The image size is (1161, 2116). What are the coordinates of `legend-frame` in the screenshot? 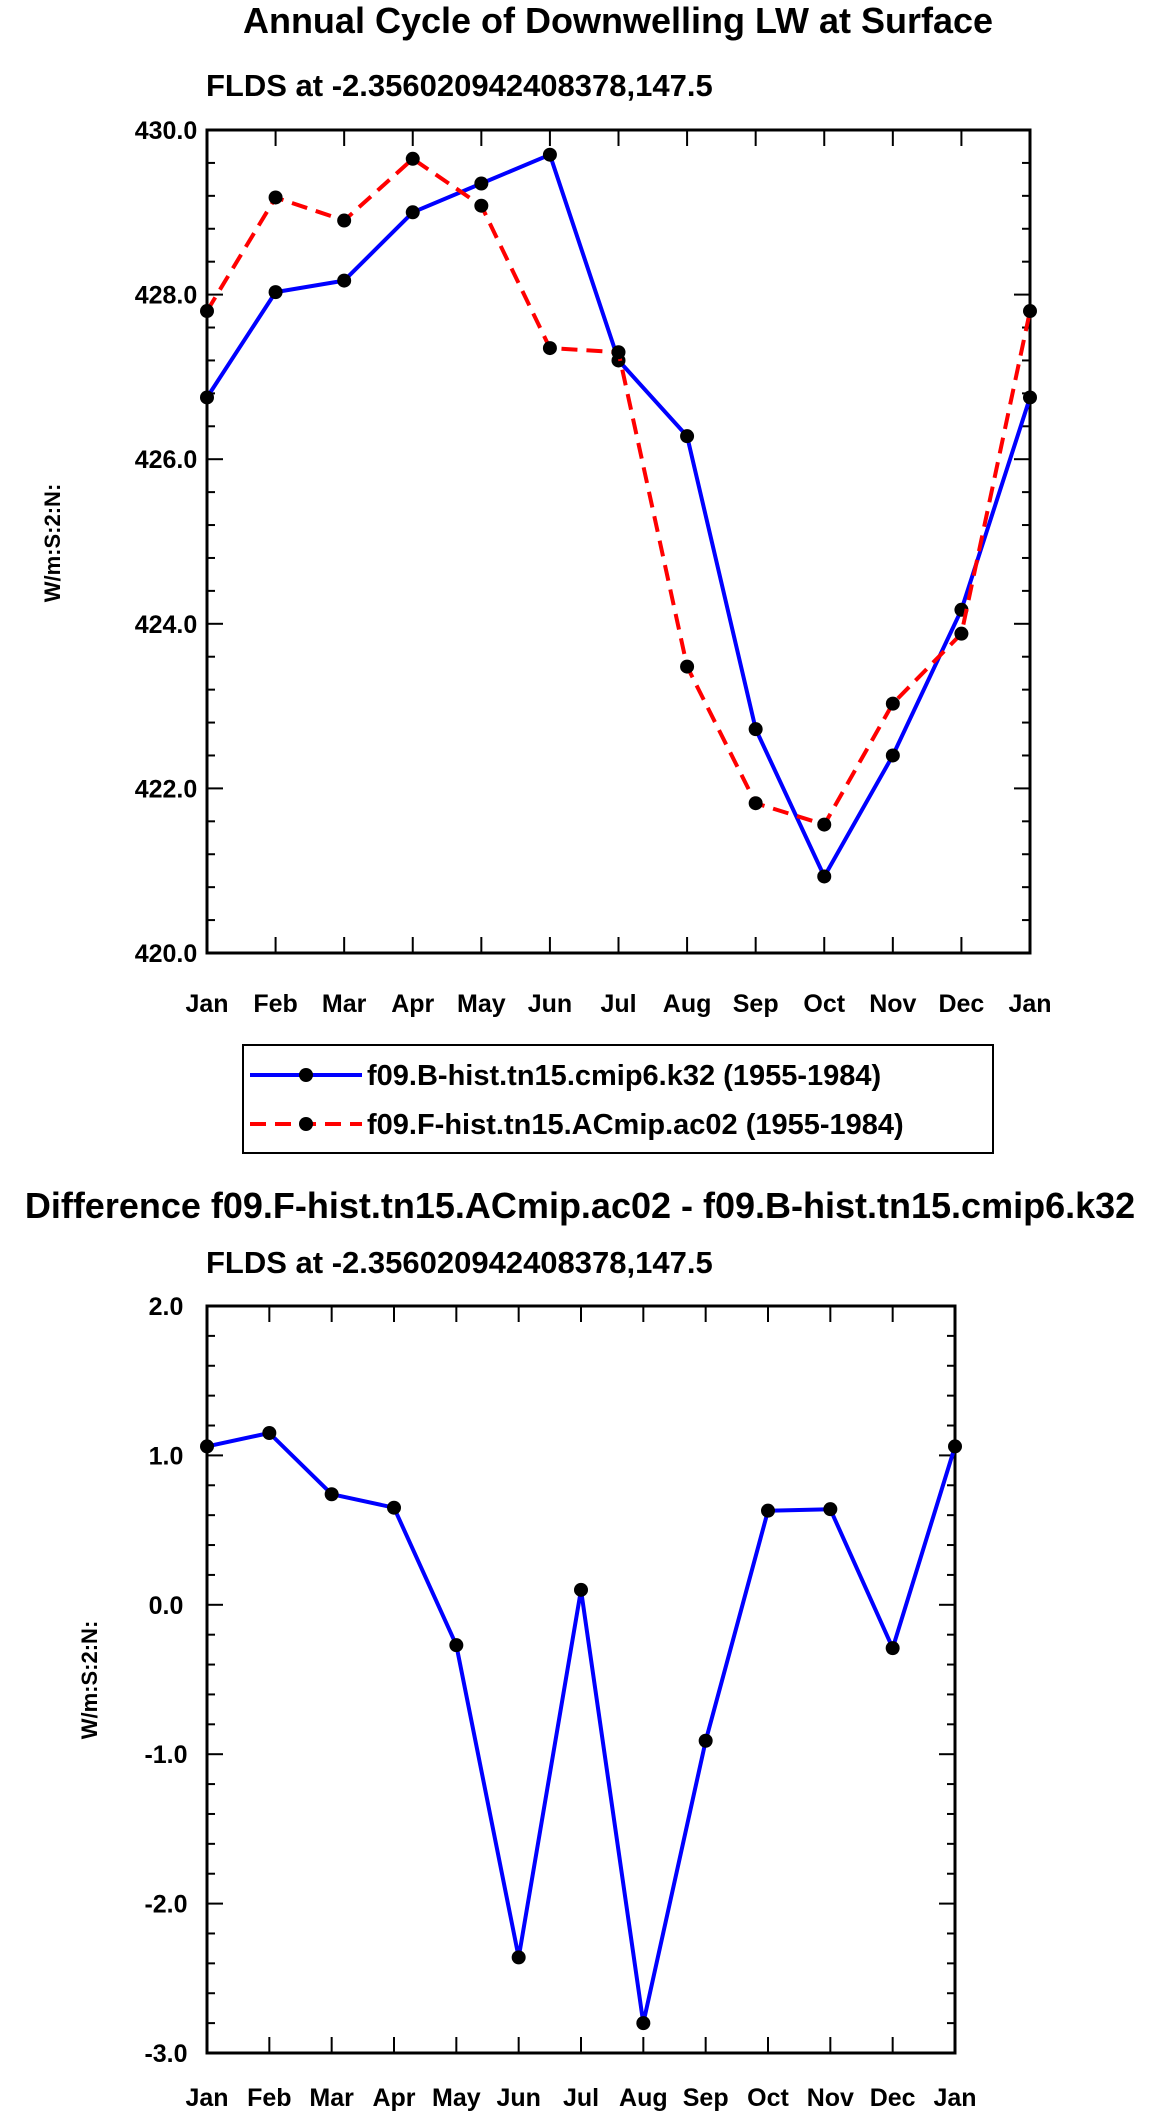 It's located at (618, 1099).